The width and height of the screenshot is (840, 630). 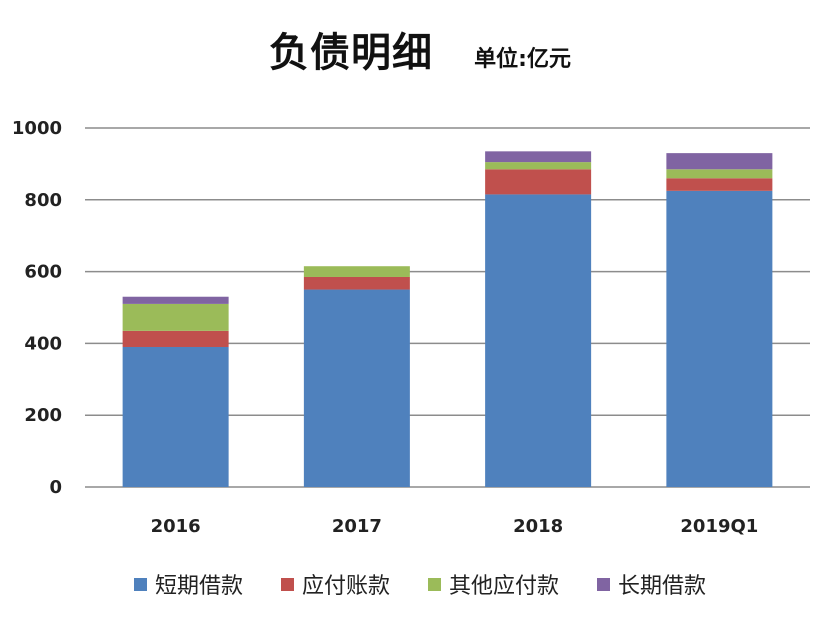 What do you see at coordinates (43, 343) in the screenshot?
I see `y-tick-label: 400` at bounding box center [43, 343].